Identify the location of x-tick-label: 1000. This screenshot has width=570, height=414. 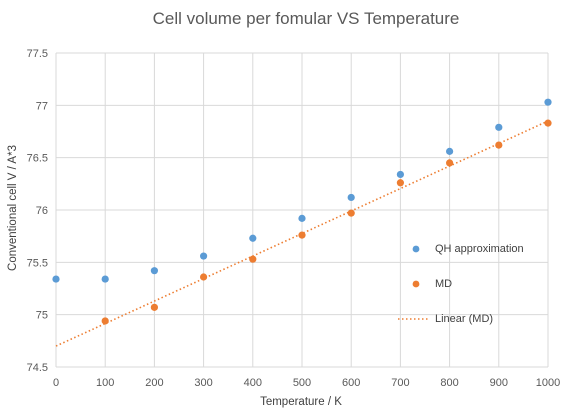
(548, 383).